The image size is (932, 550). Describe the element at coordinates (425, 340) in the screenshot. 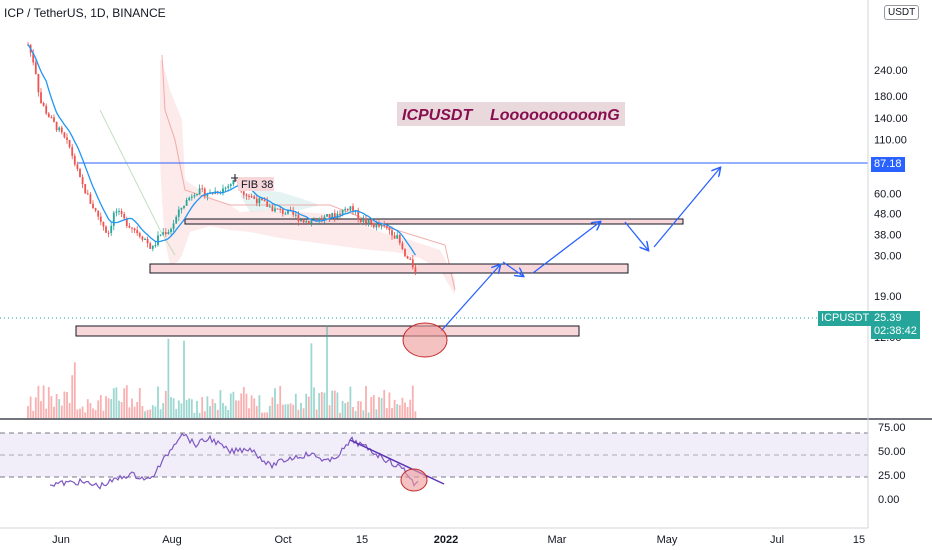

I see `highlight-price-ellipse` at that location.